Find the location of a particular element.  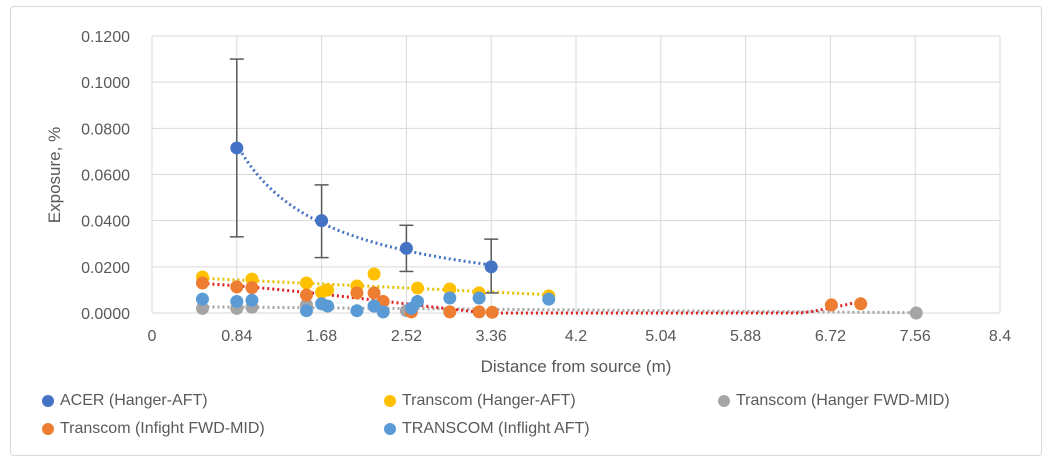

y-tick-label: 0.0400 is located at coordinates (105, 222).